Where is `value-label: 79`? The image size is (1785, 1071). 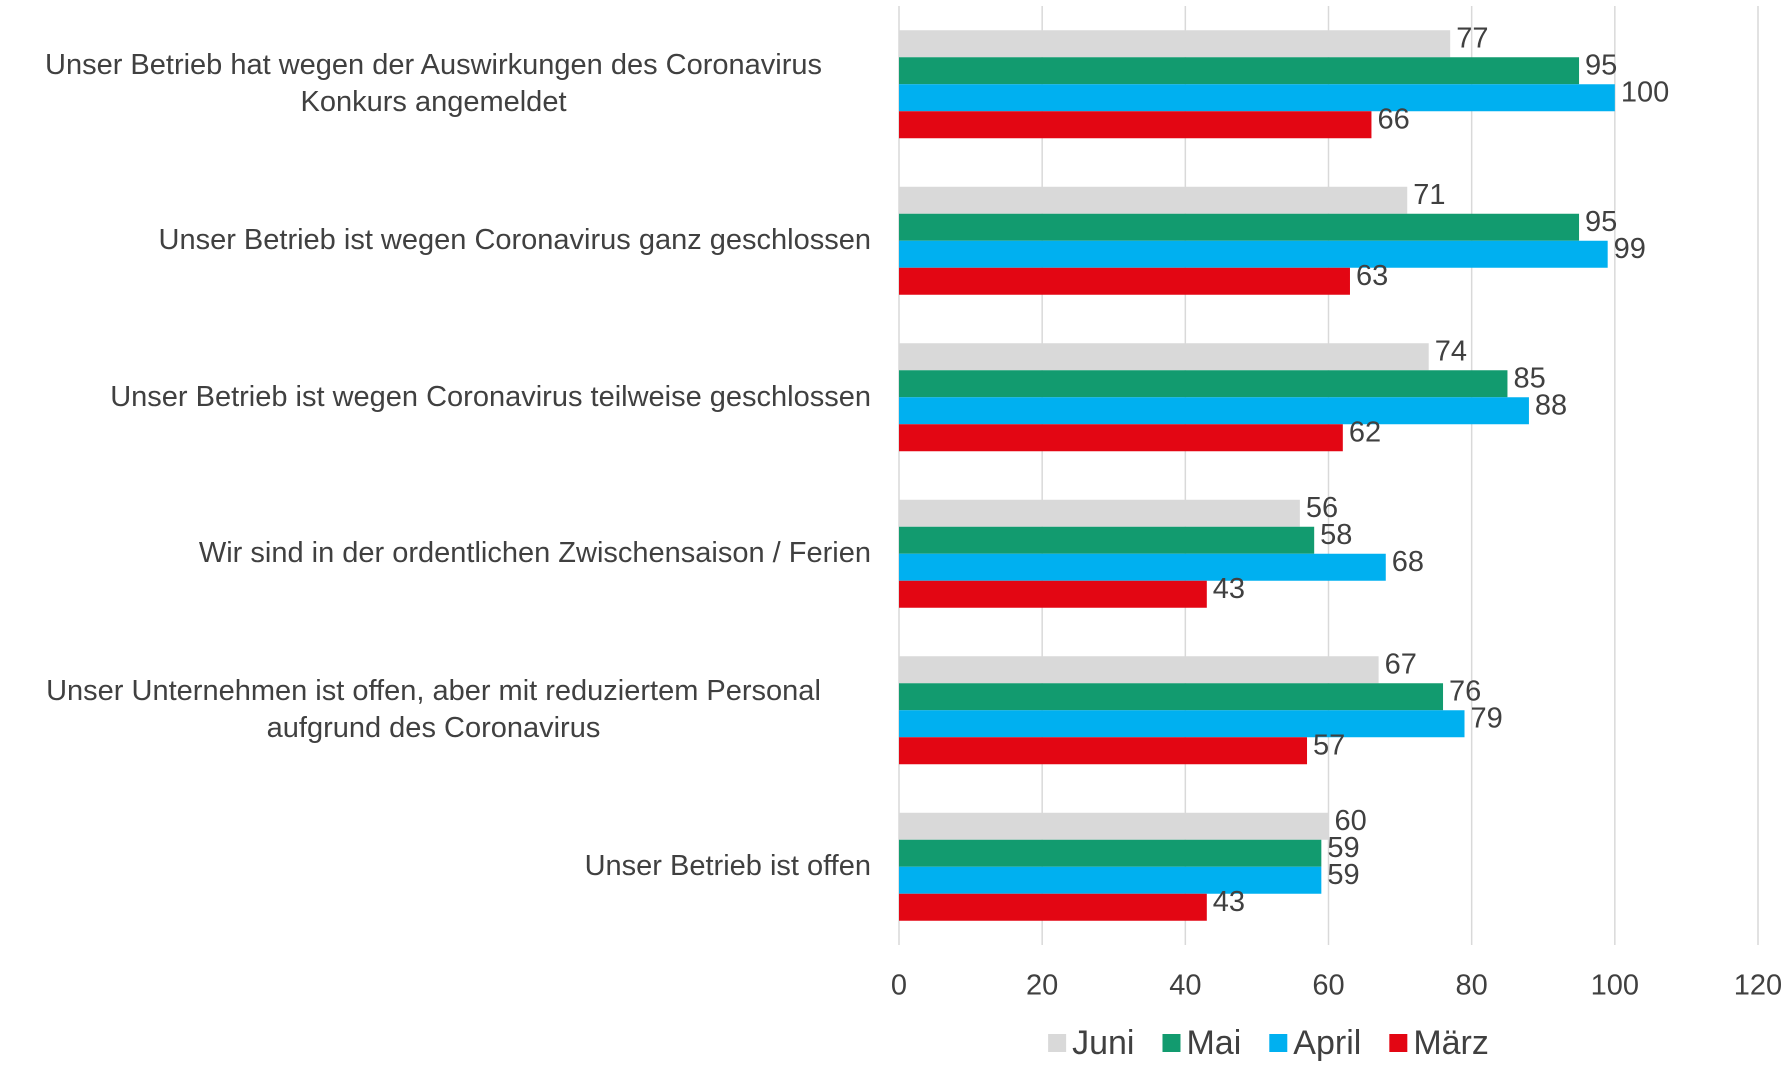 value-label: 79 is located at coordinates (1487, 718).